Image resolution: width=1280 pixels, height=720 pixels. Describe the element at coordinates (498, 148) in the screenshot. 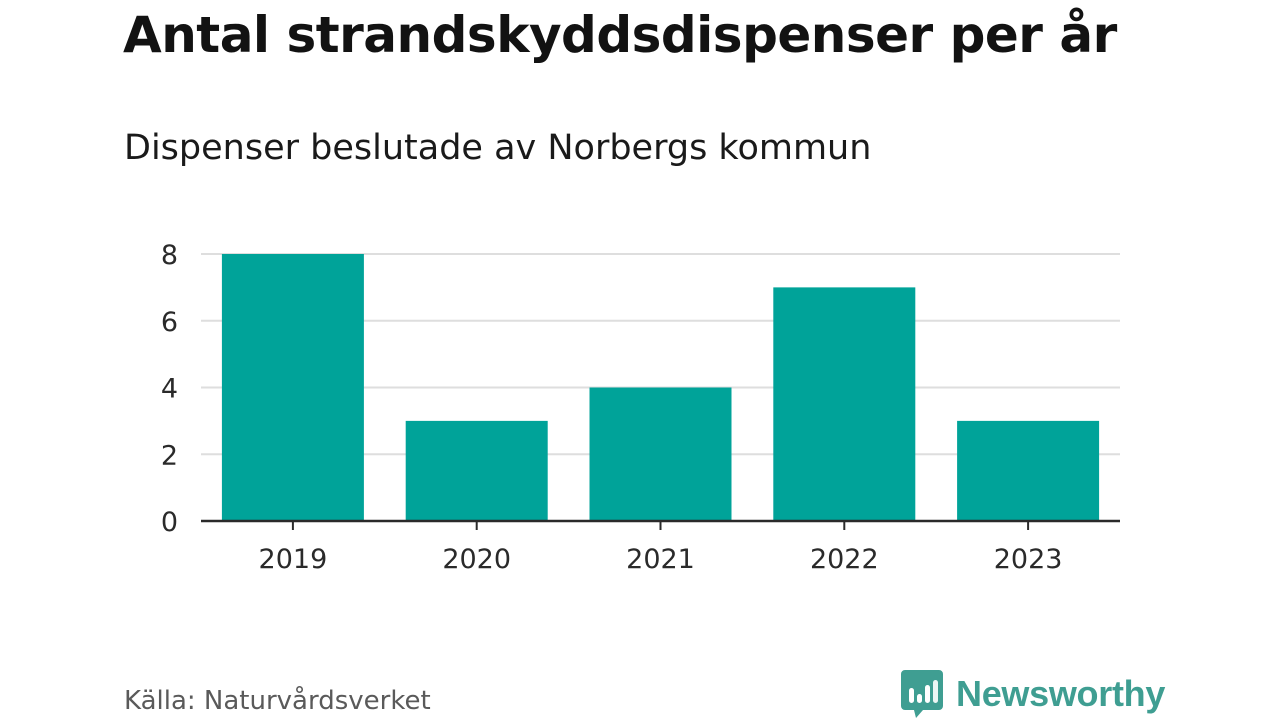

I see `chart-subtitle: Dispenser beslutade av Norbergs kommun` at that location.